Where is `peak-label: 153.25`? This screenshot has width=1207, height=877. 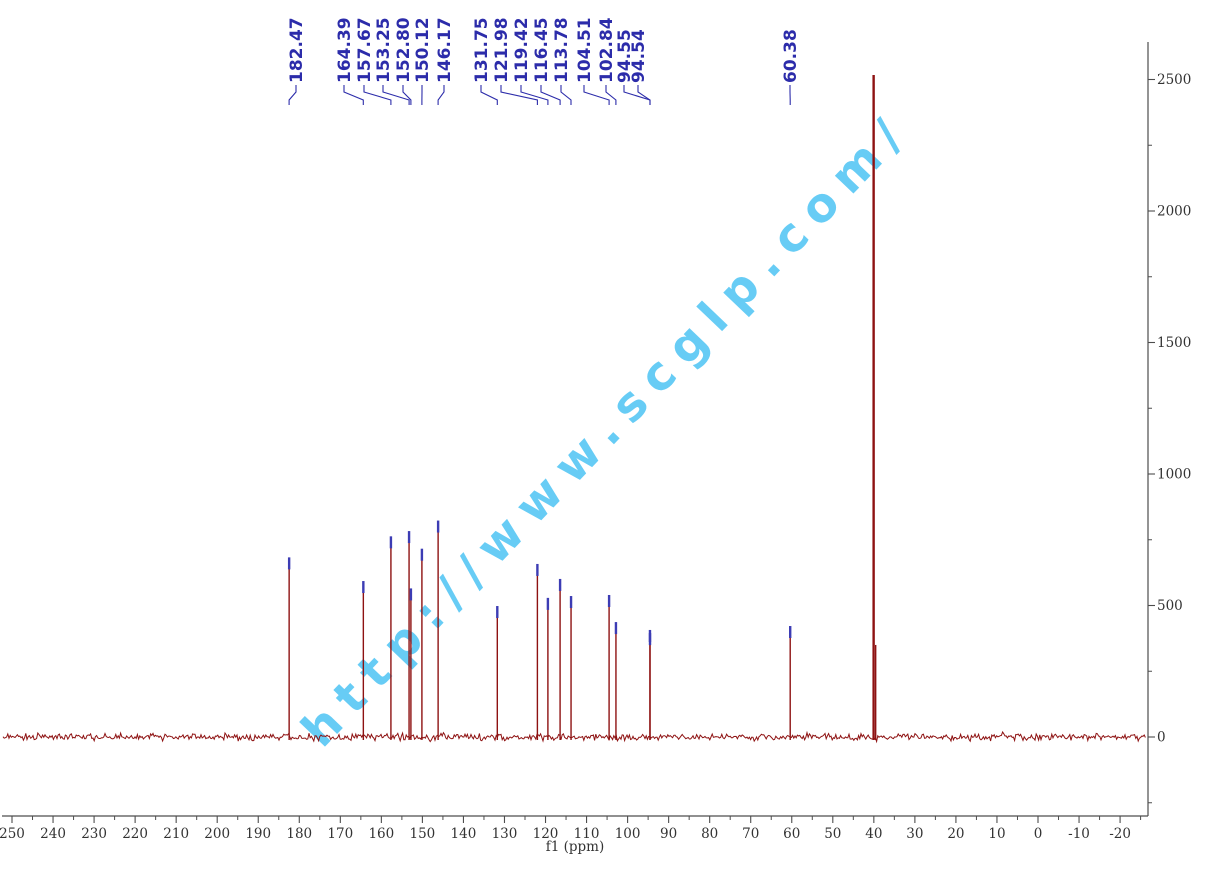 peak-label: 153.25 is located at coordinates (384, 50).